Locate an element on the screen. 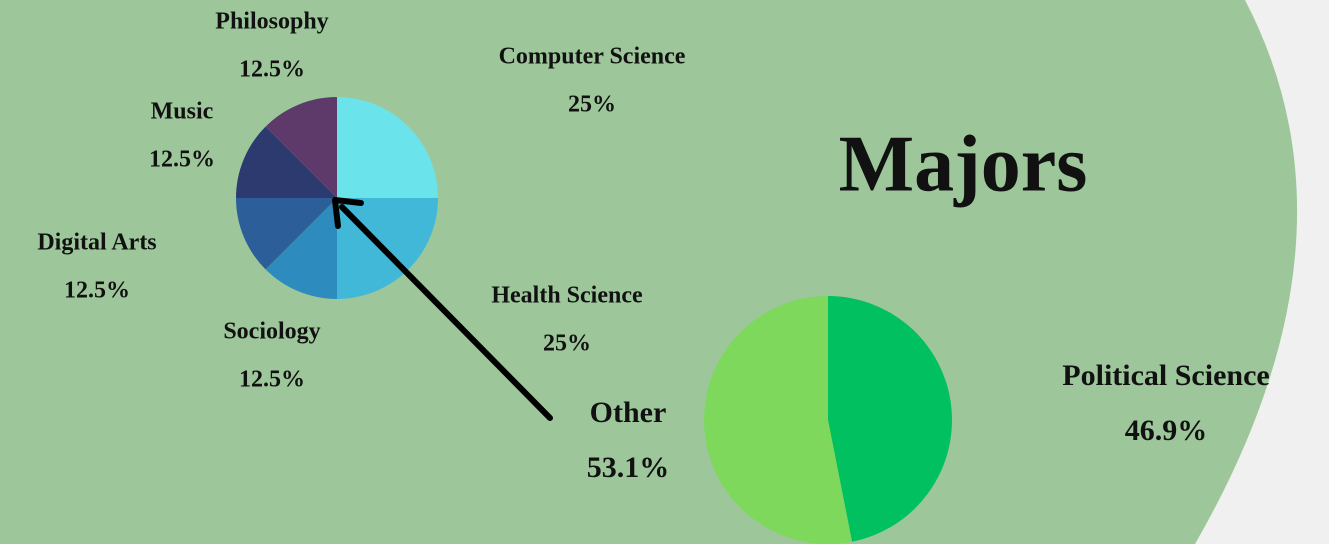 The height and width of the screenshot is (544, 1329). slice-value-label: 53.1% is located at coordinates (628, 467).